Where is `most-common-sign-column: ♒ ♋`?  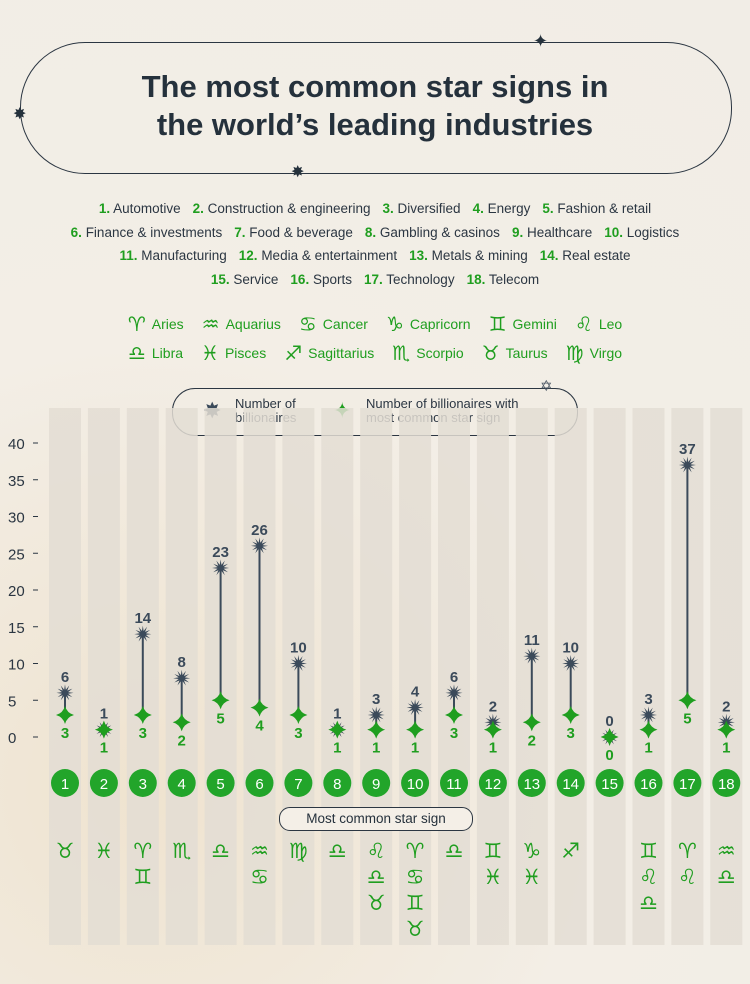 most-common-sign-column: ♒ ♋ is located at coordinates (260, 864).